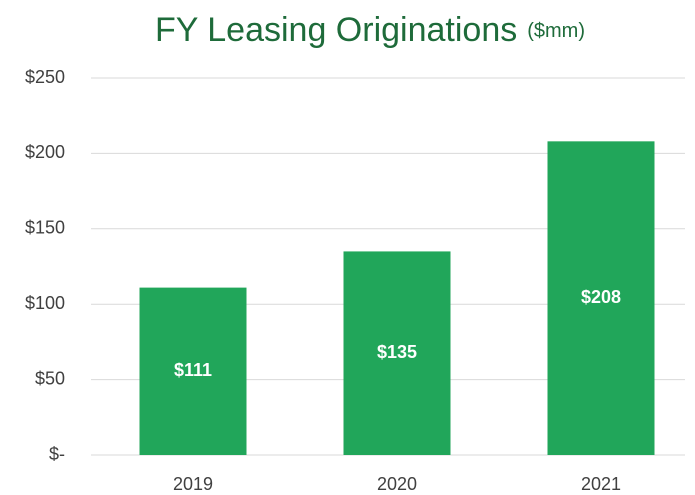 The height and width of the screenshot is (495, 695). What do you see at coordinates (556, 31) in the screenshot?
I see `chart-subtitle: ($mm)` at bounding box center [556, 31].